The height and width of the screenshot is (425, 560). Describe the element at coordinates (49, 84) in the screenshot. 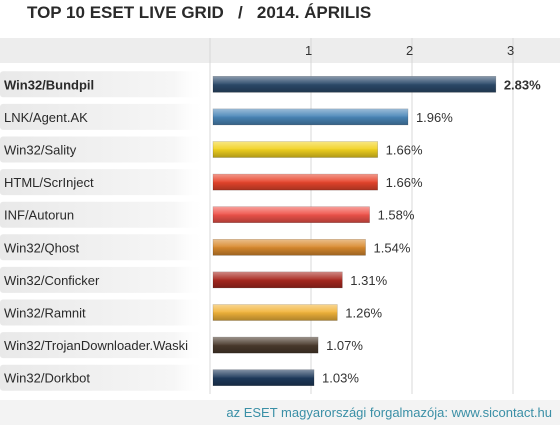

I see `category-label: Win32/Bundpil` at that location.